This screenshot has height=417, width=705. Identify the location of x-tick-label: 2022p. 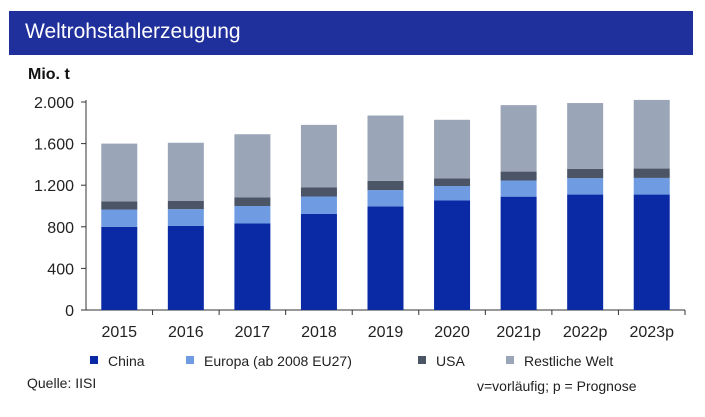
(585, 332).